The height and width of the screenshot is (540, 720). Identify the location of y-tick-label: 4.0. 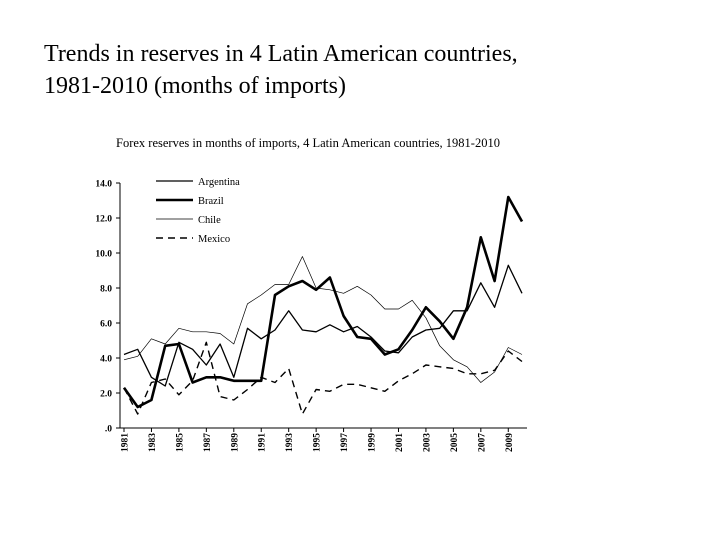
(106, 360).